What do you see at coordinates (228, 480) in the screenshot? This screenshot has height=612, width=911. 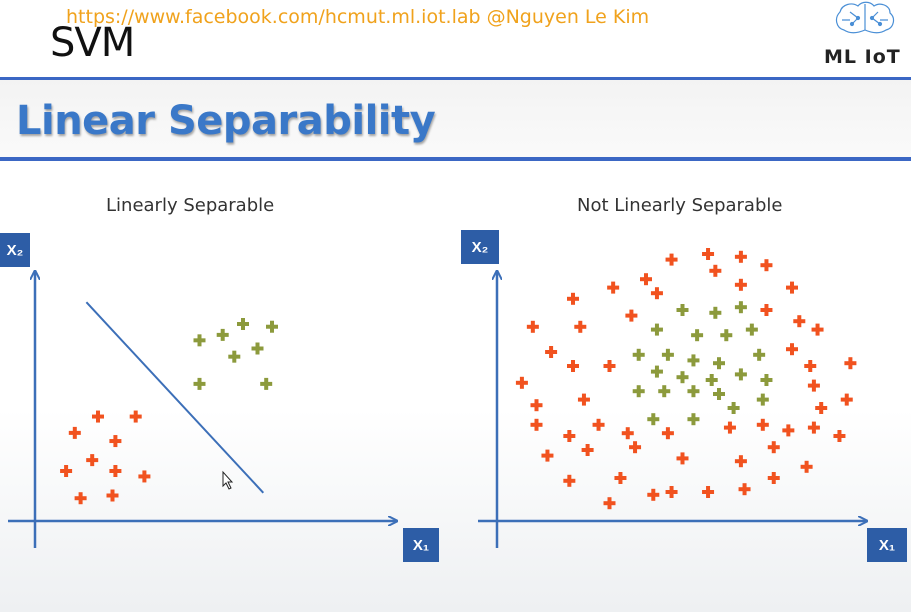 I see `mouse-cursor-icon` at bounding box center [228, 480].